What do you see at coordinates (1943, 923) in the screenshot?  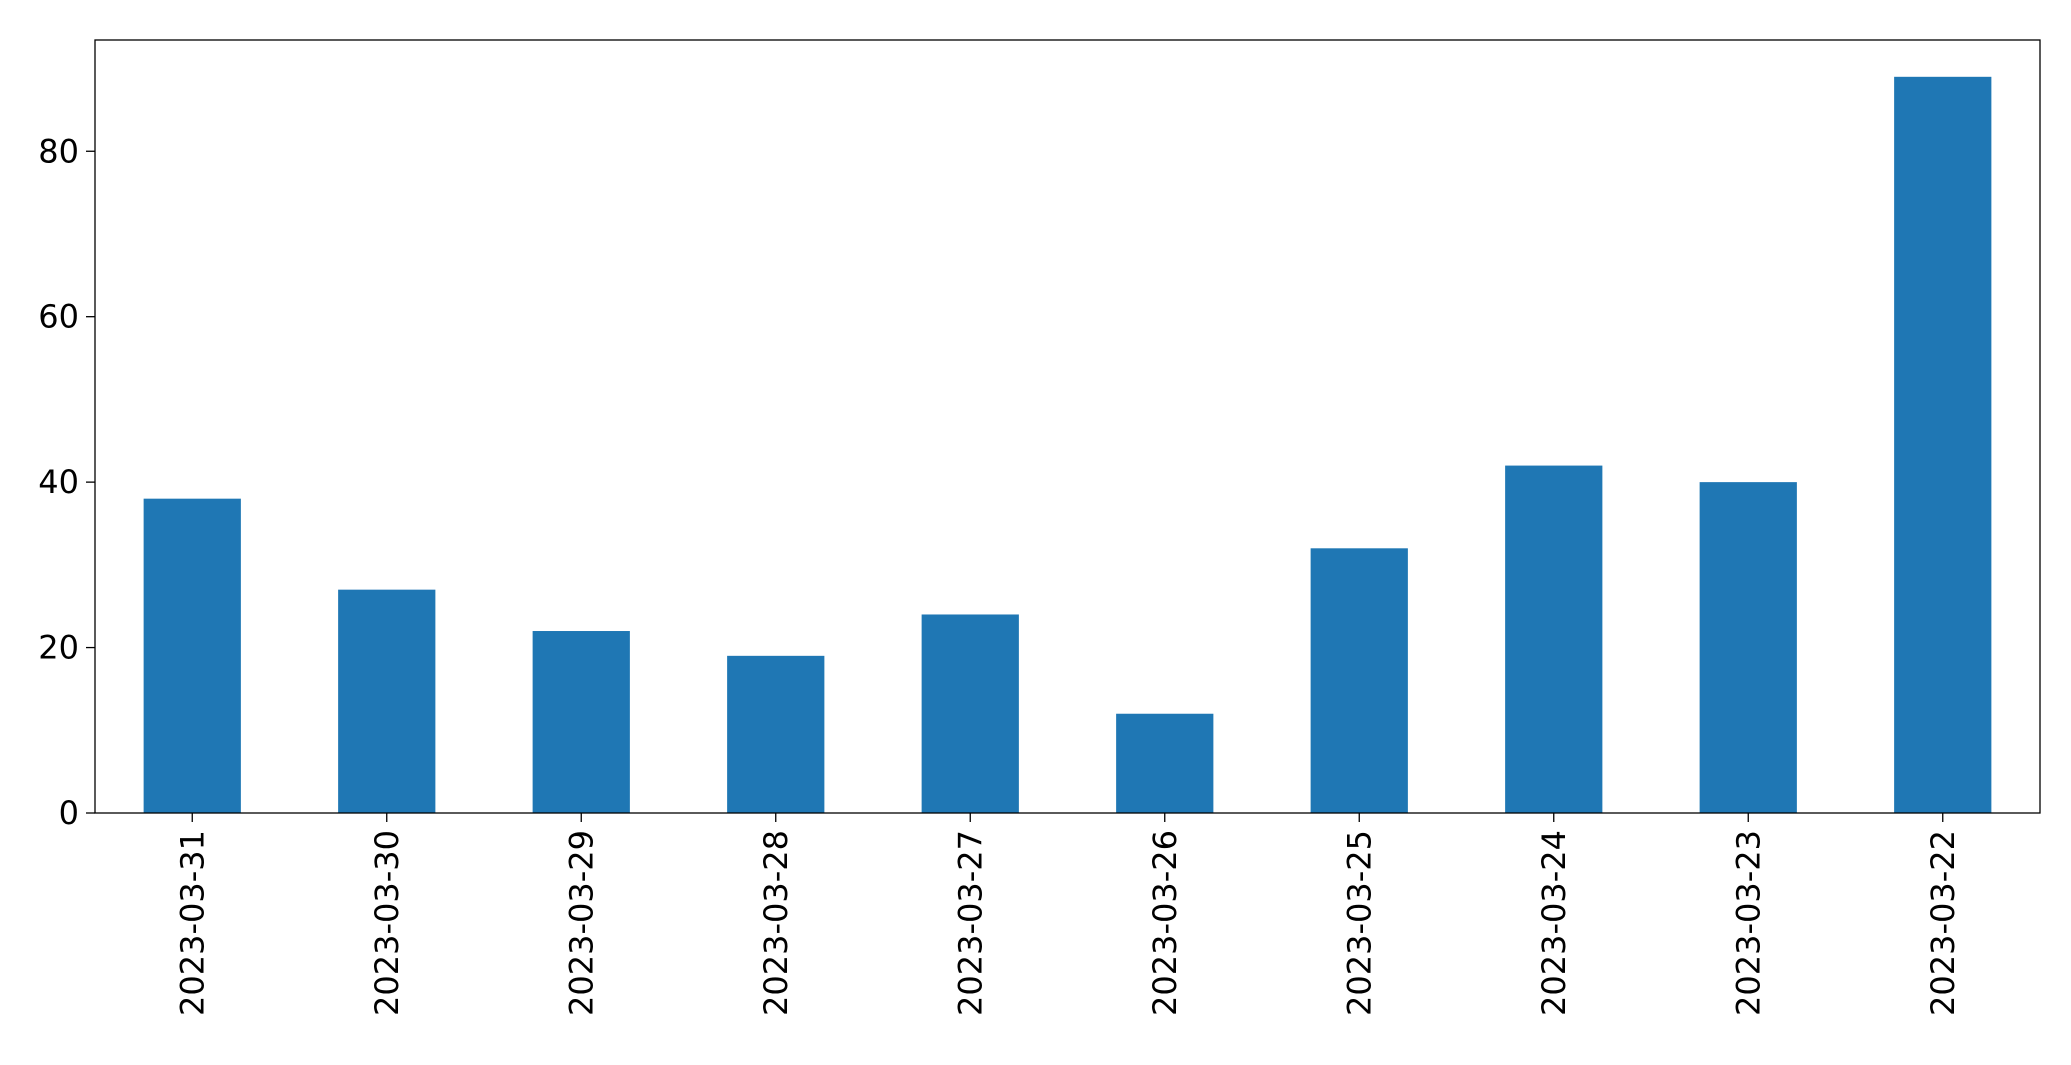 I see `x-tick-label: 2023-03-22` at bounding box center [1943, 923].